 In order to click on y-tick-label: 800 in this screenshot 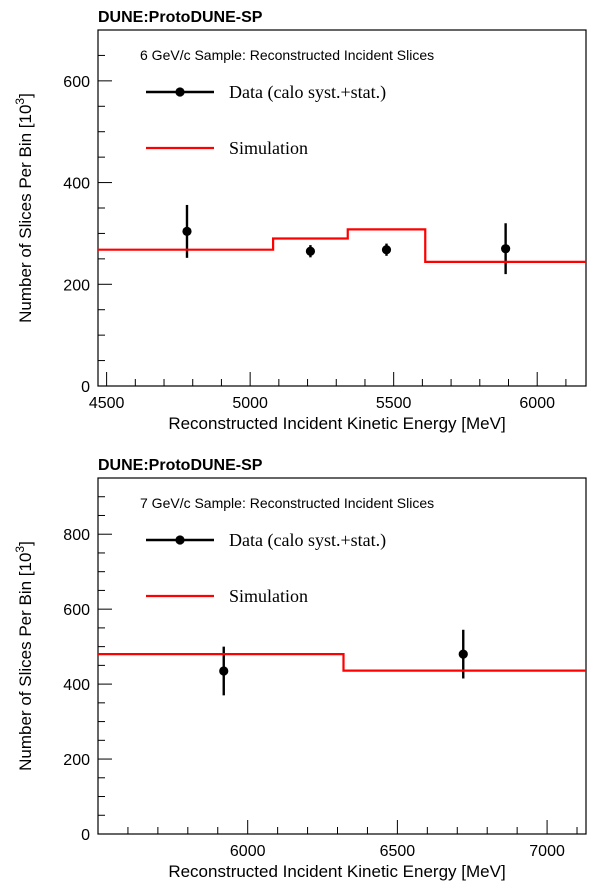, I will do `click(76, 535)`.